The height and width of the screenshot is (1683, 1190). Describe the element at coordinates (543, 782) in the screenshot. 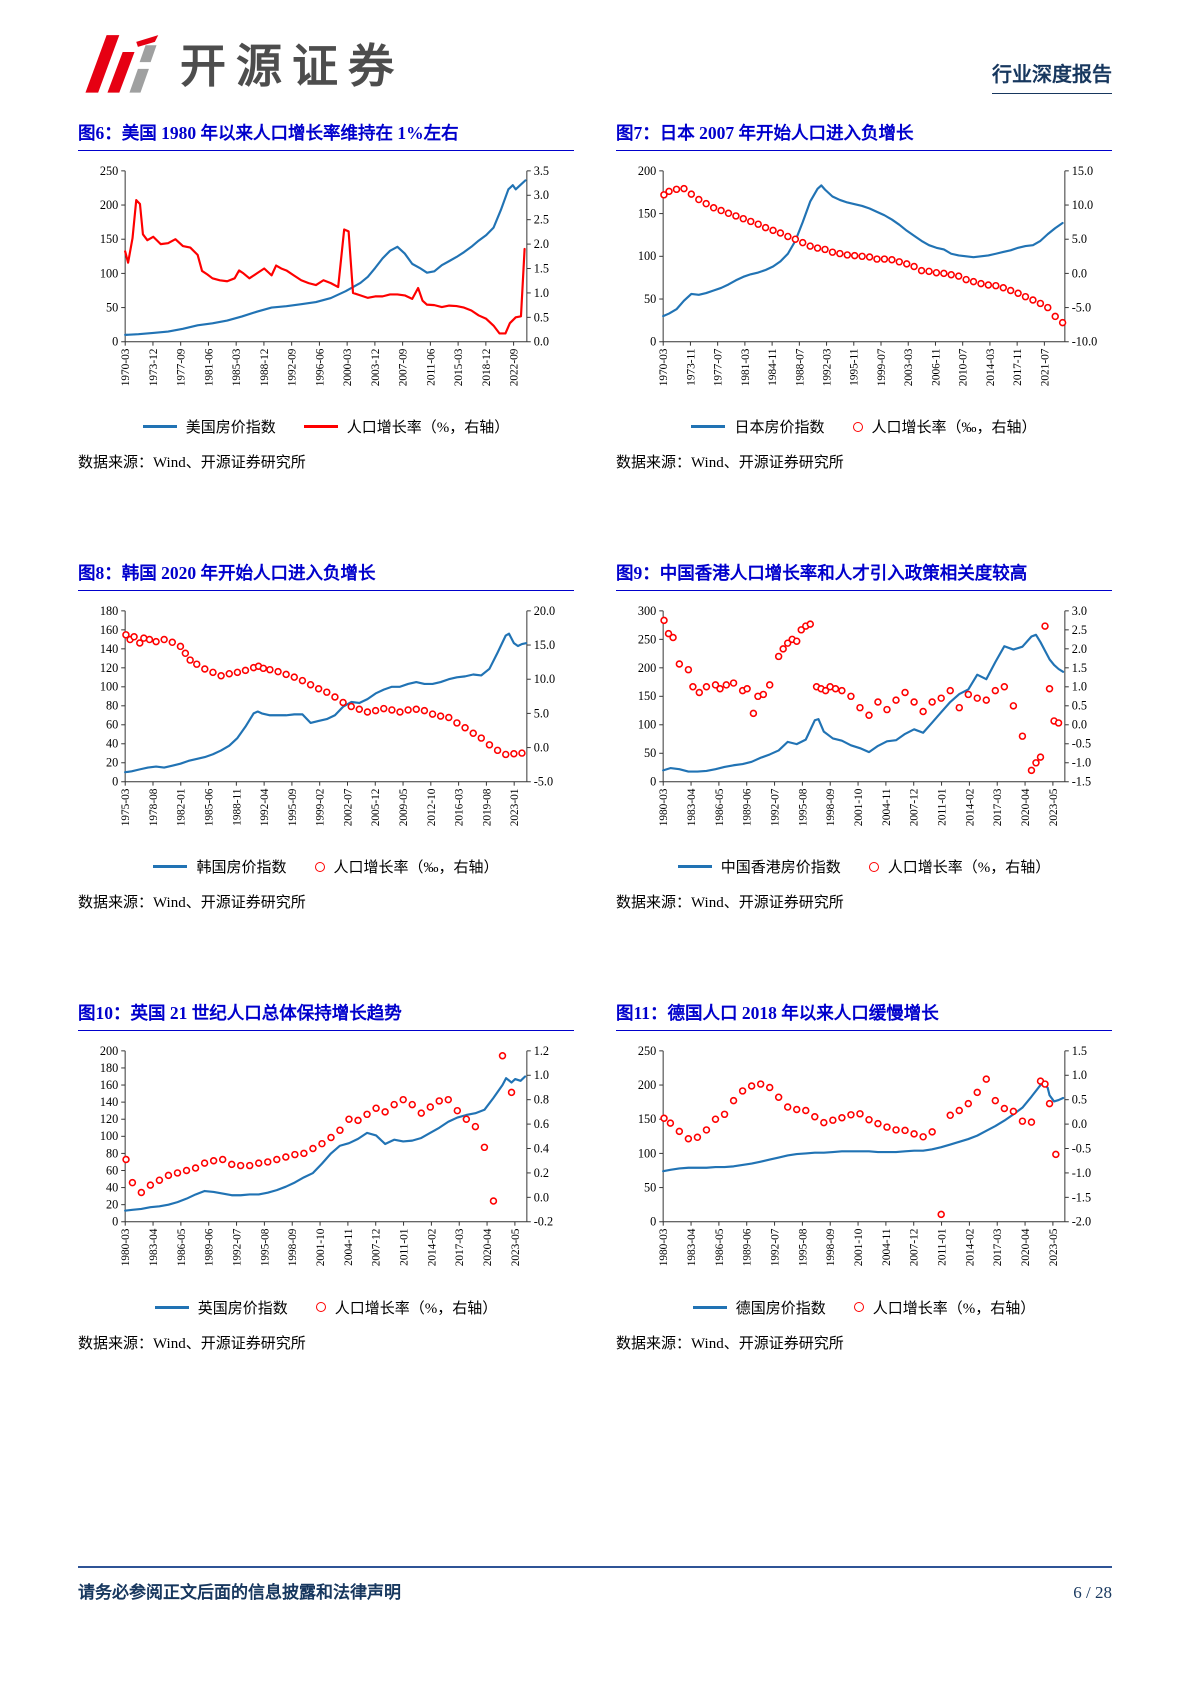

I see `svg-text: -5.0` at that location.